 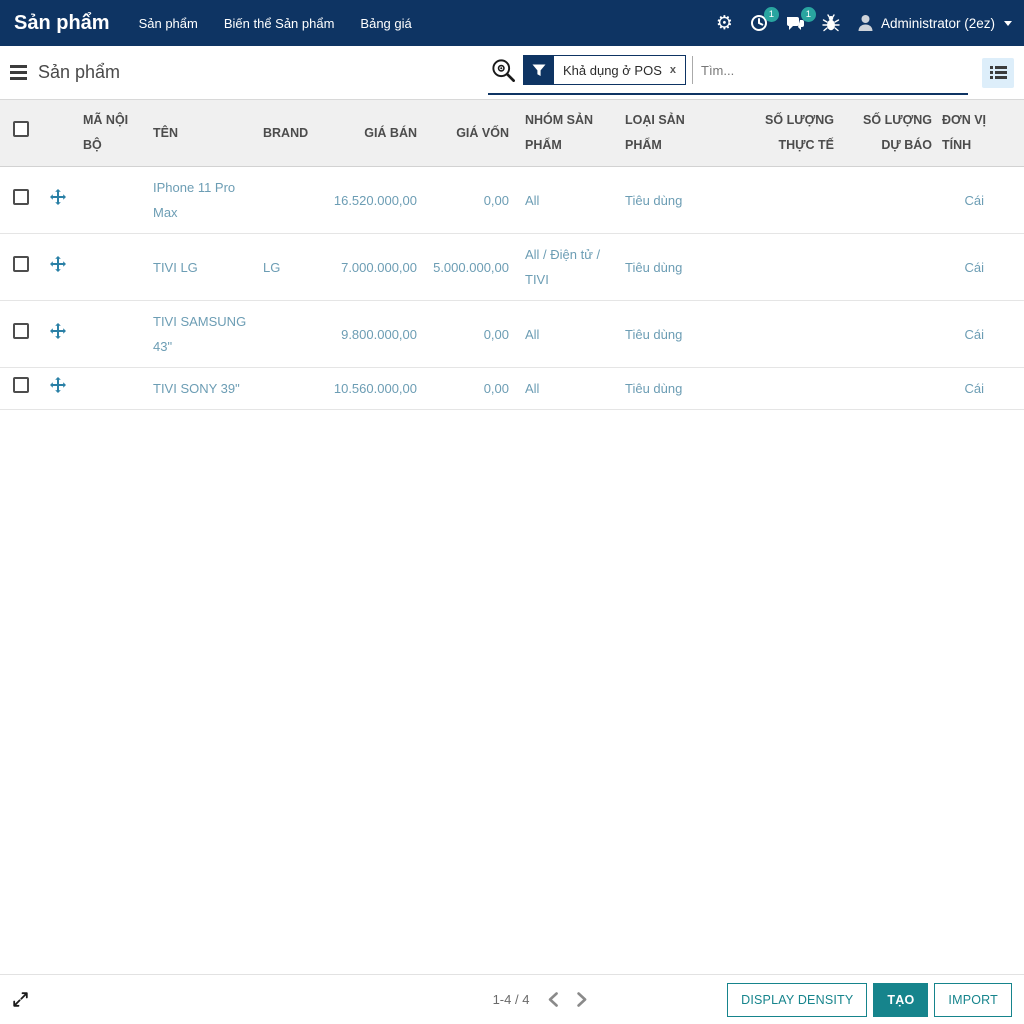 What do you see at coordinates (471, 267) in the screenshot?
I see `cell-cost: 5.000.000,00` at bounding box center [471, 267].